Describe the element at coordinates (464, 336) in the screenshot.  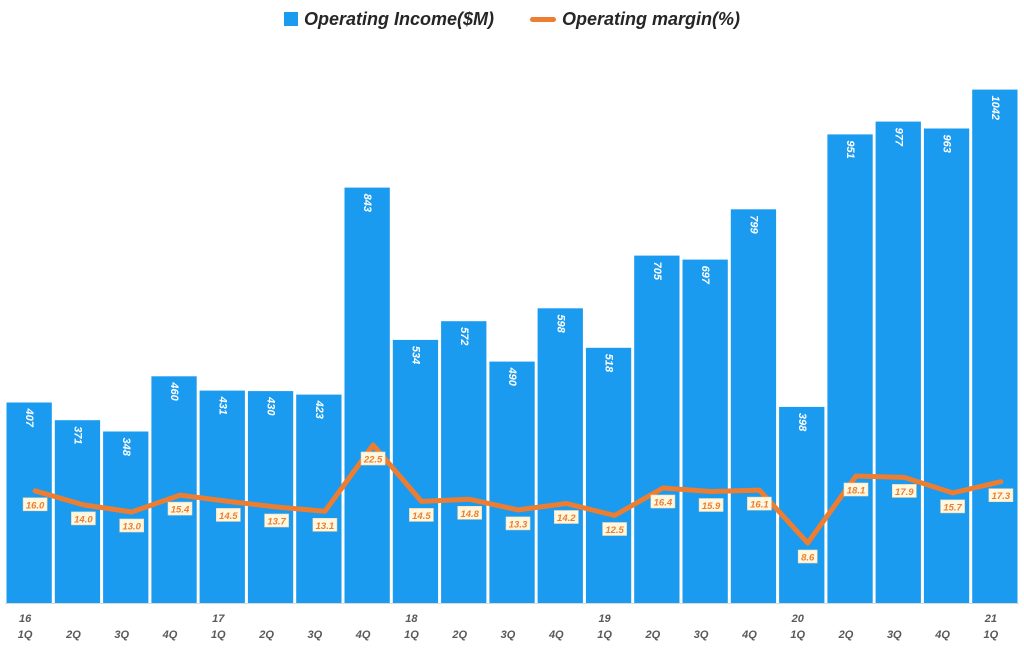
I see `bar-value-label: 572` at that location.